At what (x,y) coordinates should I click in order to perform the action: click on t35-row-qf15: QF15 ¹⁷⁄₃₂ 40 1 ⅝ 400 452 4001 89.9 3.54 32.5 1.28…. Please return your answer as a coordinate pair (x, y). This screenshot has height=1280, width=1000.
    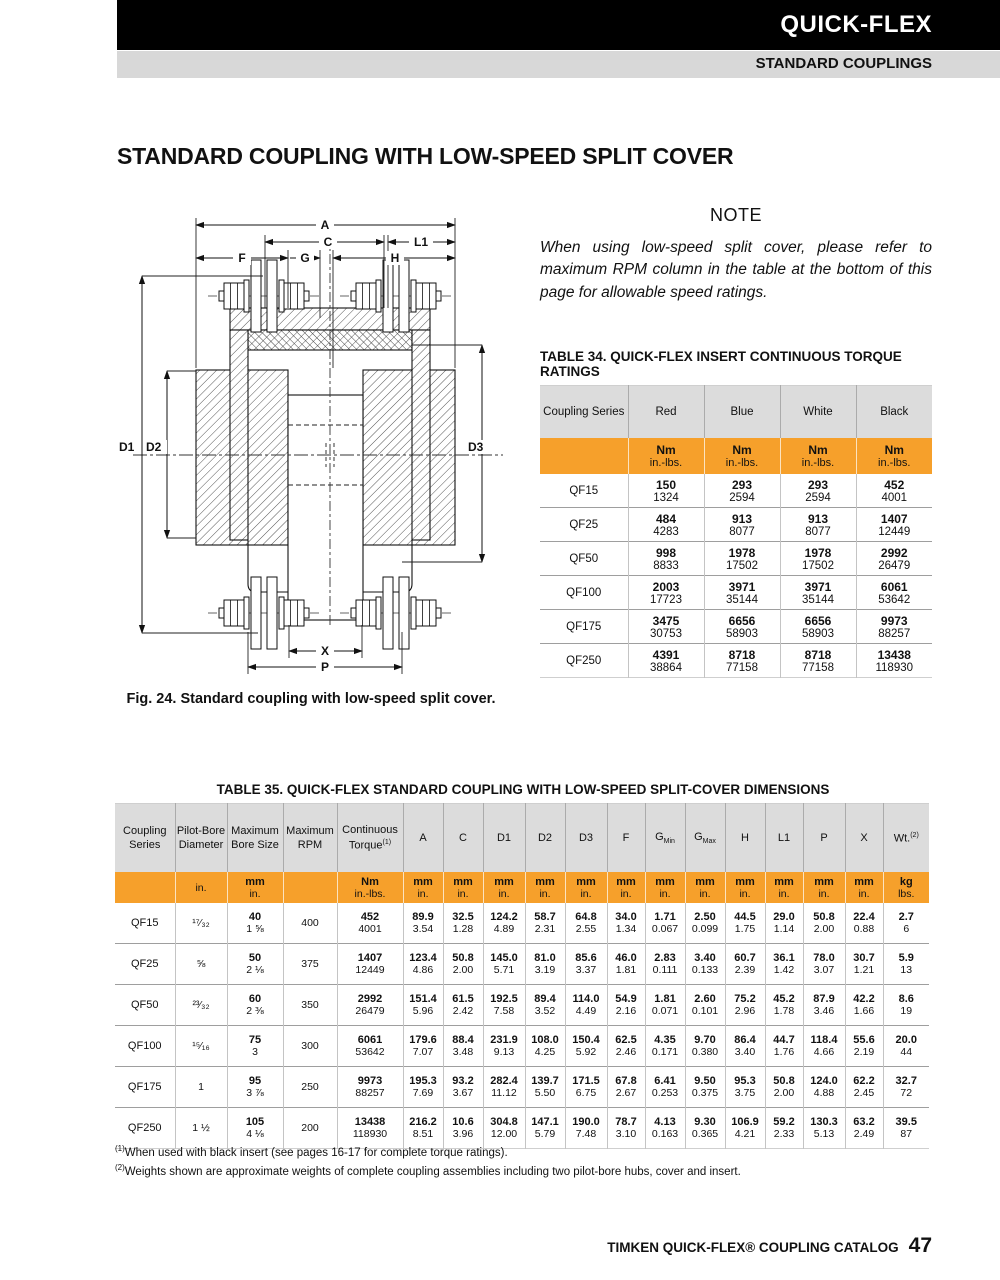
    Looking at the image, I should click on (522, 923).